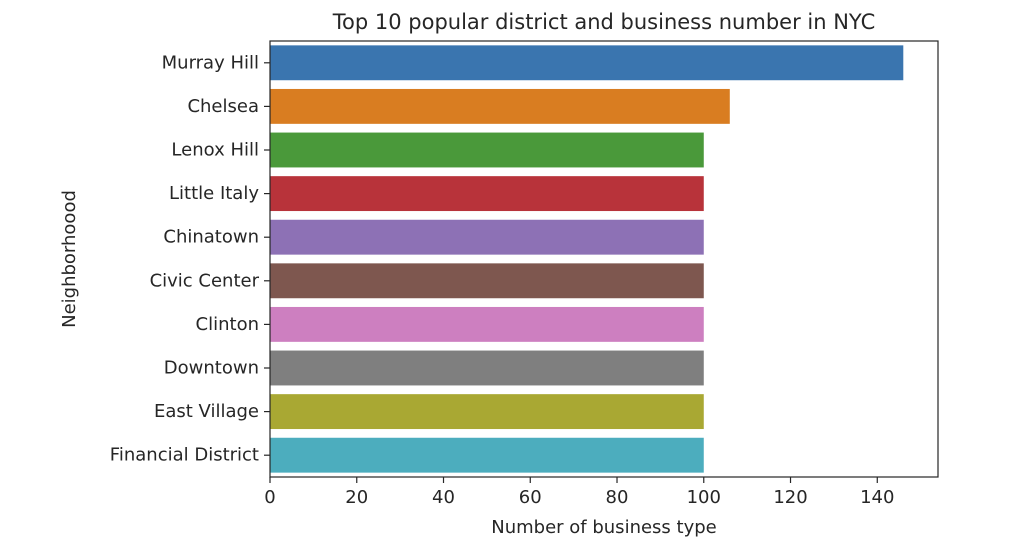 This screenshot has width=1027, height=559. What do you see at coordinates (877, 497) in the screenshot?
I see `x-tick-label: 140` at bounding box center [877, 497].